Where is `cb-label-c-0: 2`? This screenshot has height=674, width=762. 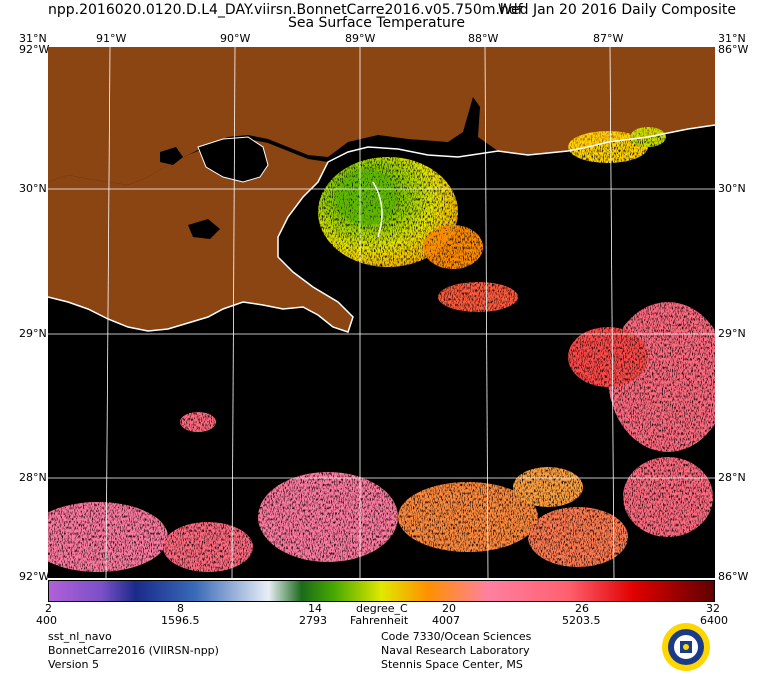
cb-label-c-0: 2 is located at coordinates (48, 608).